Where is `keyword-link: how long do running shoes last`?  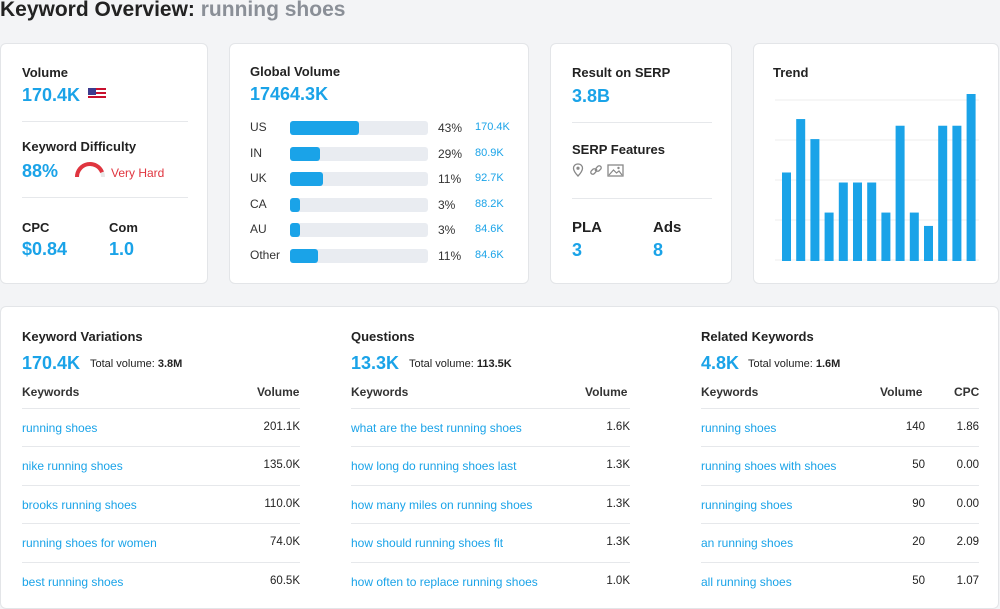 keyword-link: how long do running shoes last is located at coordinates (434, 466).